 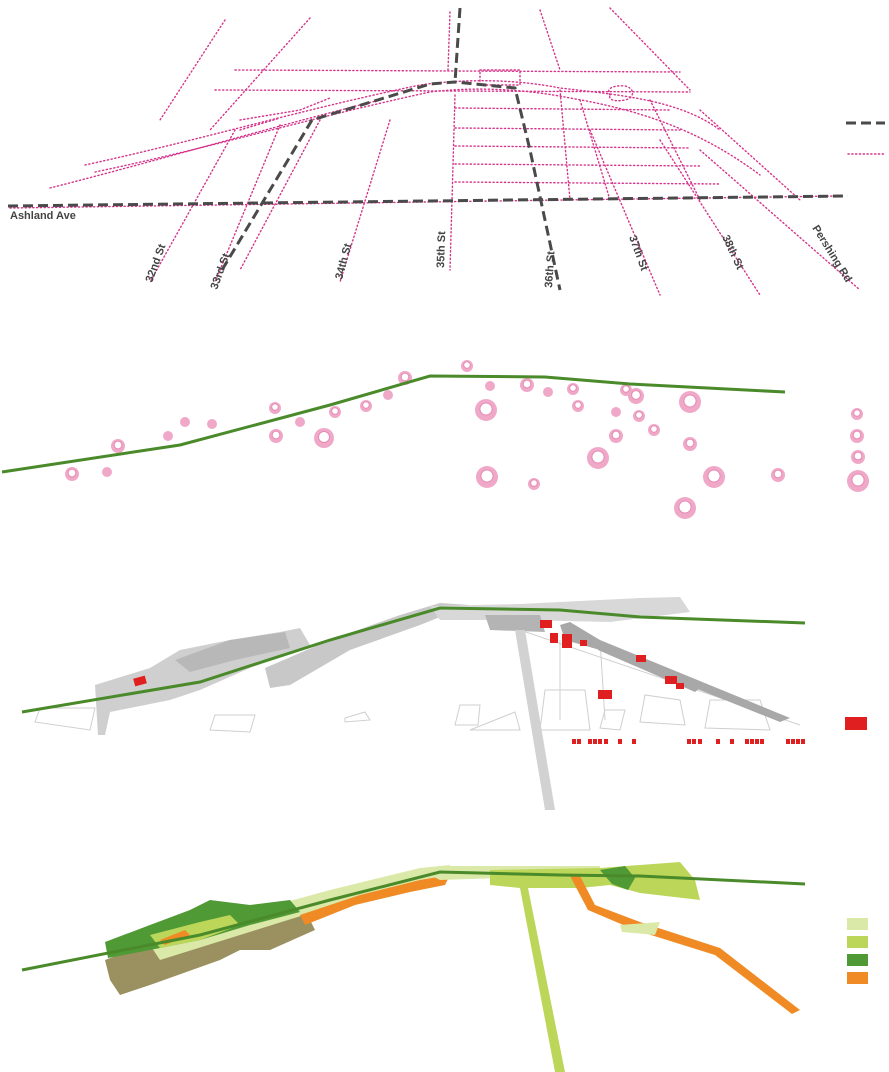 What do you see at coordinates (857, 951) in the screenshot?
I see `landuse-legend` at bounding box center [857, 951].